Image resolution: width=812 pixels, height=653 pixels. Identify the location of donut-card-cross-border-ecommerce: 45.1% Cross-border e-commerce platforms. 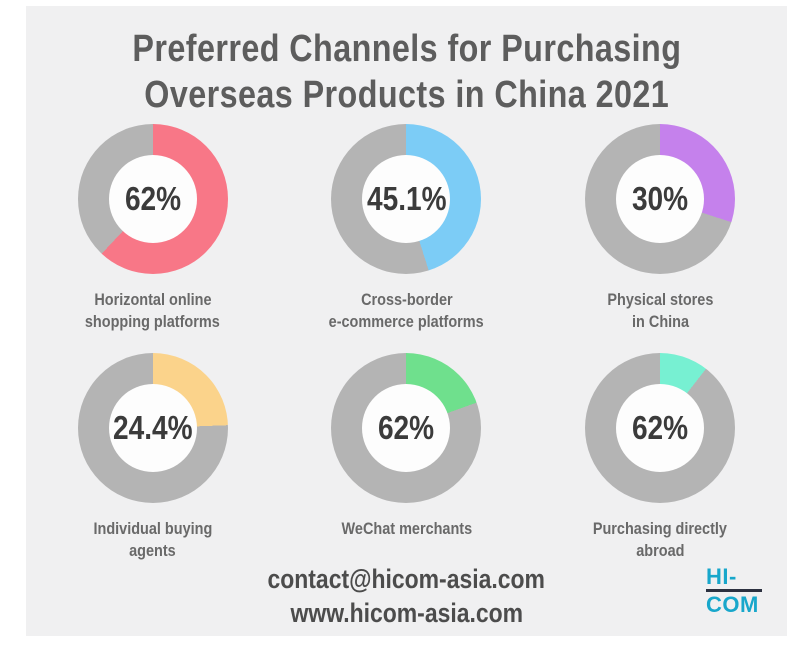
(407, 228).